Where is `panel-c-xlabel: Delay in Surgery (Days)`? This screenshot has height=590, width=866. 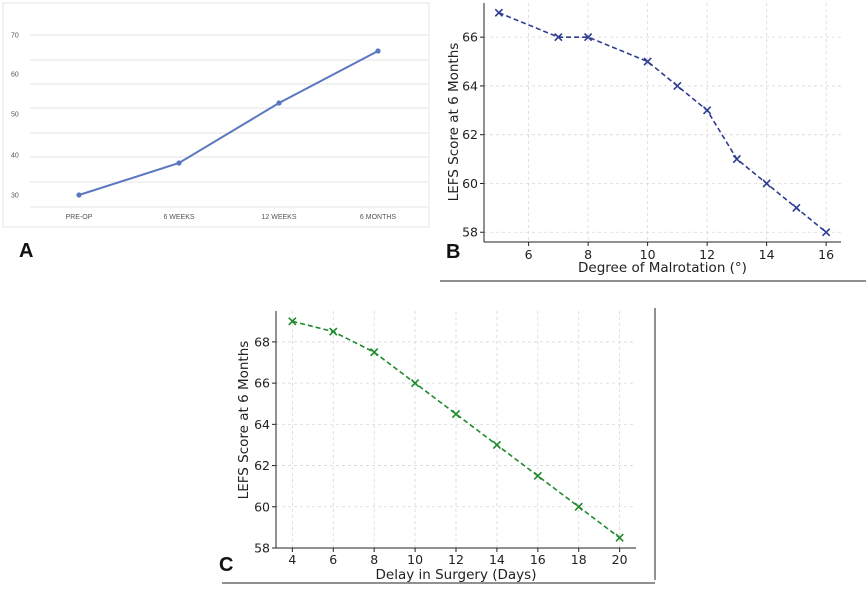 panel-c-xlabel: Delay in Surgery (Days) is located at coordinates (456, 575).